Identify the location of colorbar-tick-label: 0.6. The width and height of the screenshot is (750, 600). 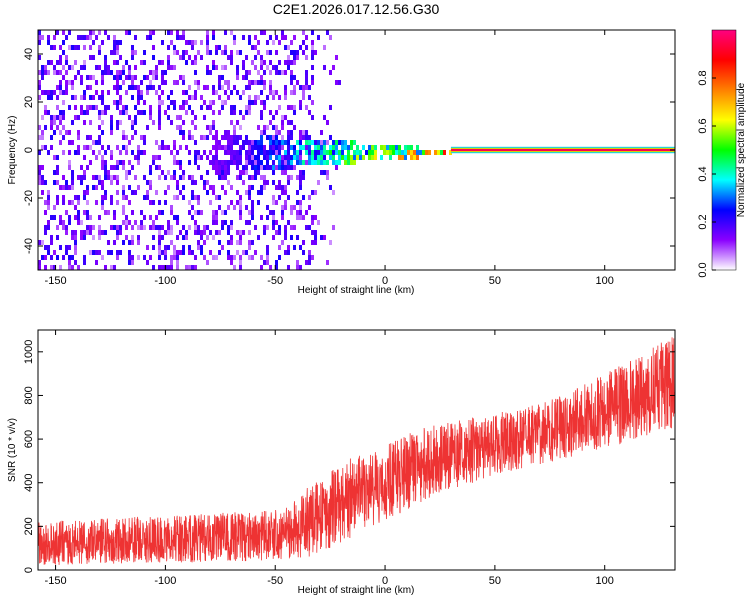
(703, 125).